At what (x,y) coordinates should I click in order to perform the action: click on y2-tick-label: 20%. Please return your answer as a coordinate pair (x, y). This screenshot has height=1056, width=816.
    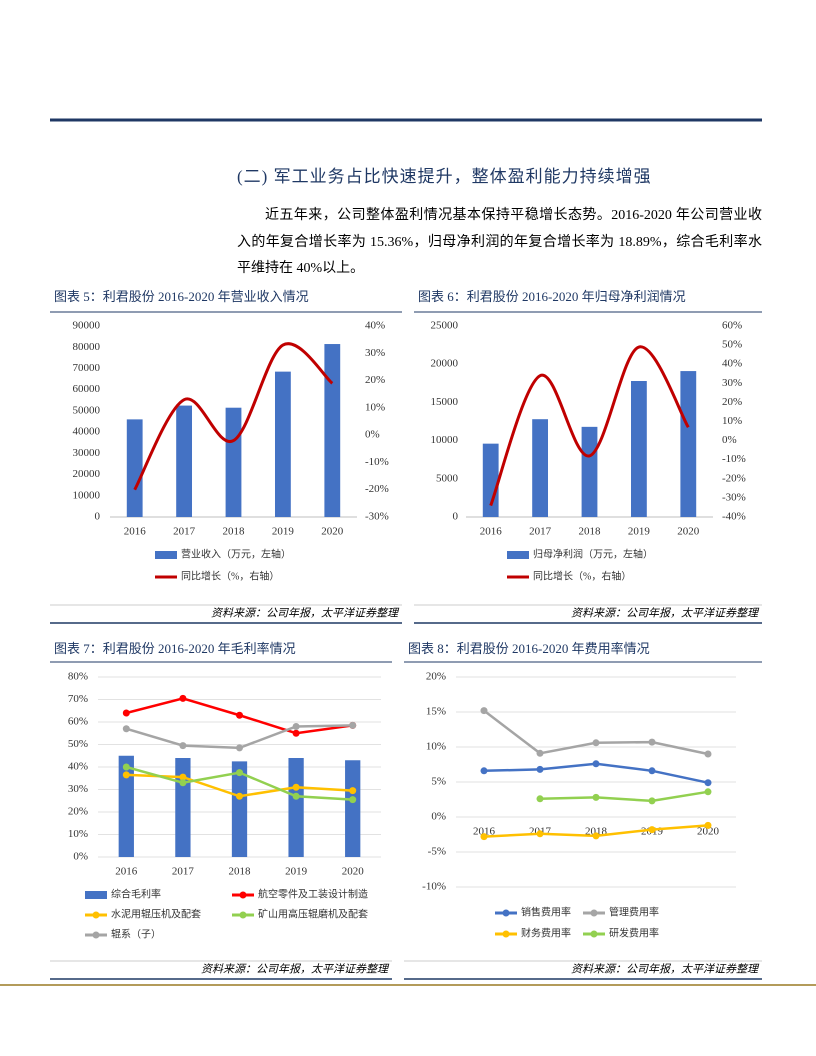
    Looking at the image, I should click on (375, 380).